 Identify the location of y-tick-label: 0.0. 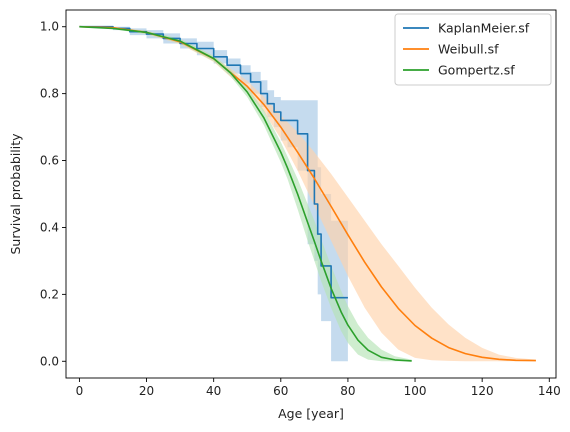
(49, 361).